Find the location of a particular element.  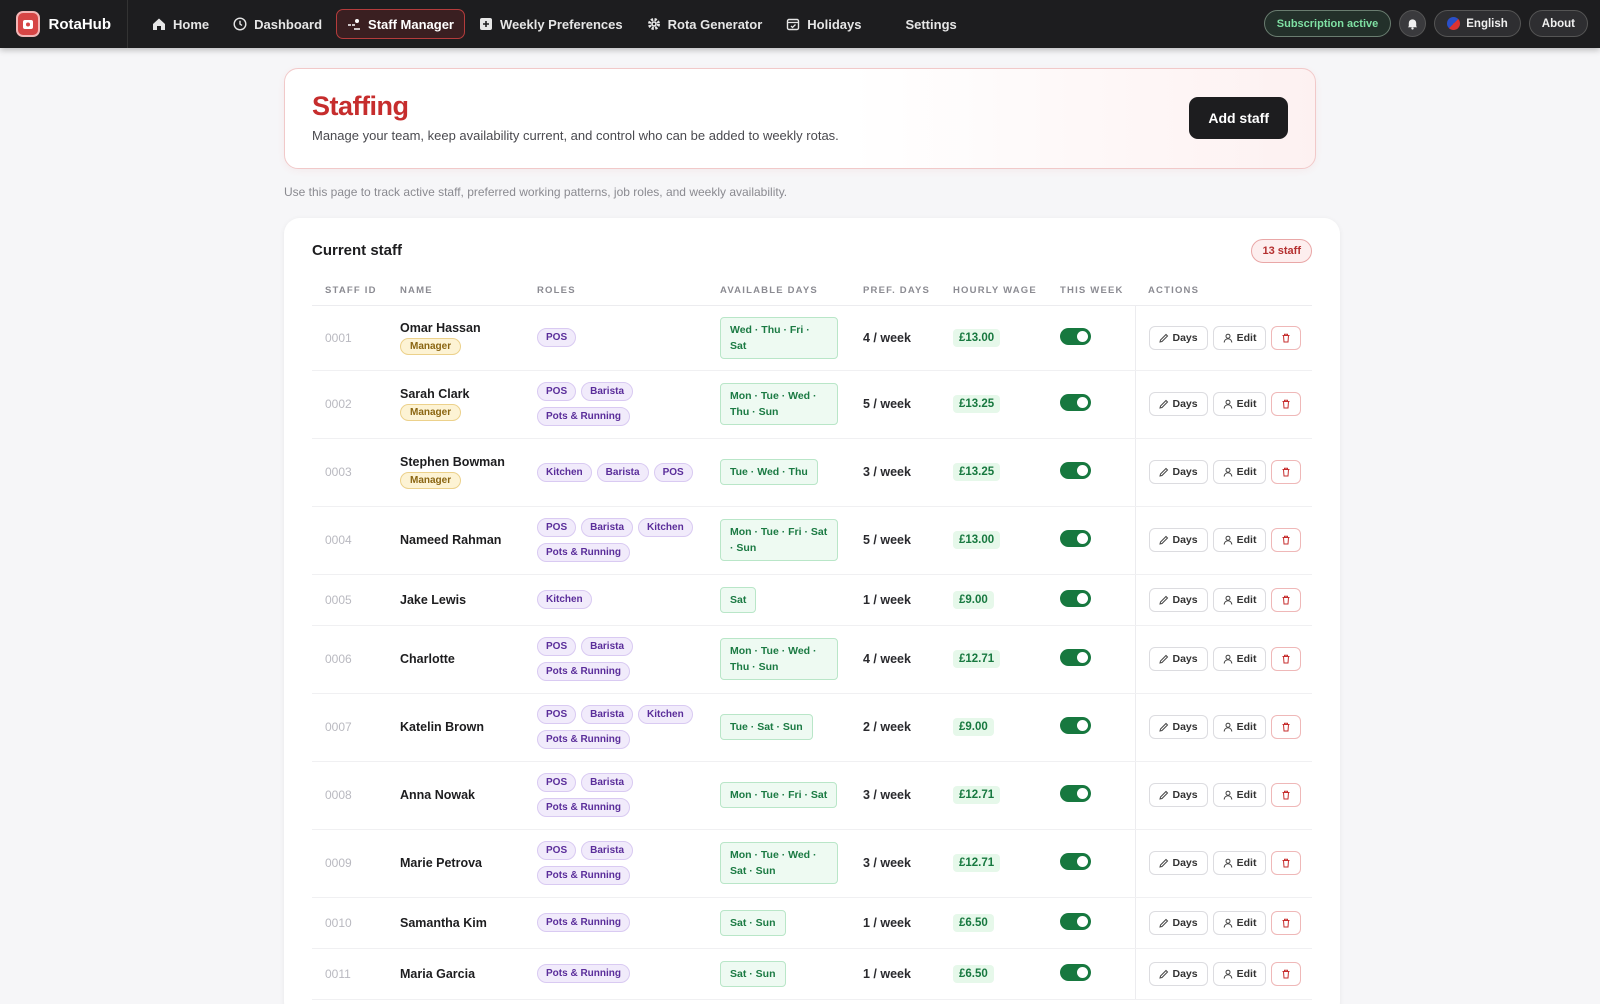

trash-icon is located at coordinates (1286, 973).